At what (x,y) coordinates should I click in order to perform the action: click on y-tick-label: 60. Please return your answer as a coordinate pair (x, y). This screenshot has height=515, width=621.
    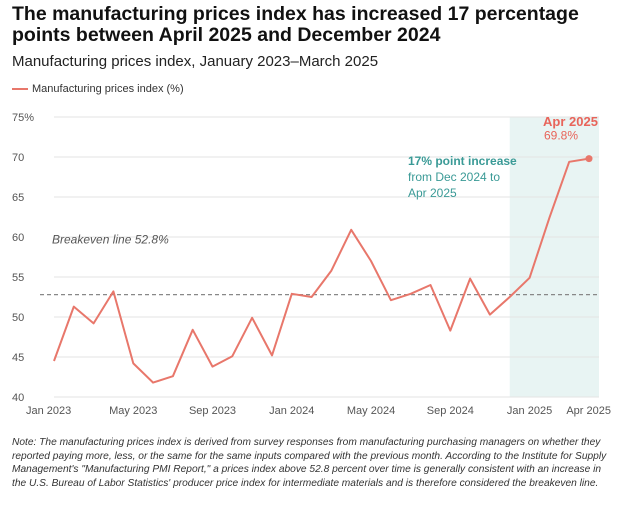
    Looking at the image, I should click on (18, 238).